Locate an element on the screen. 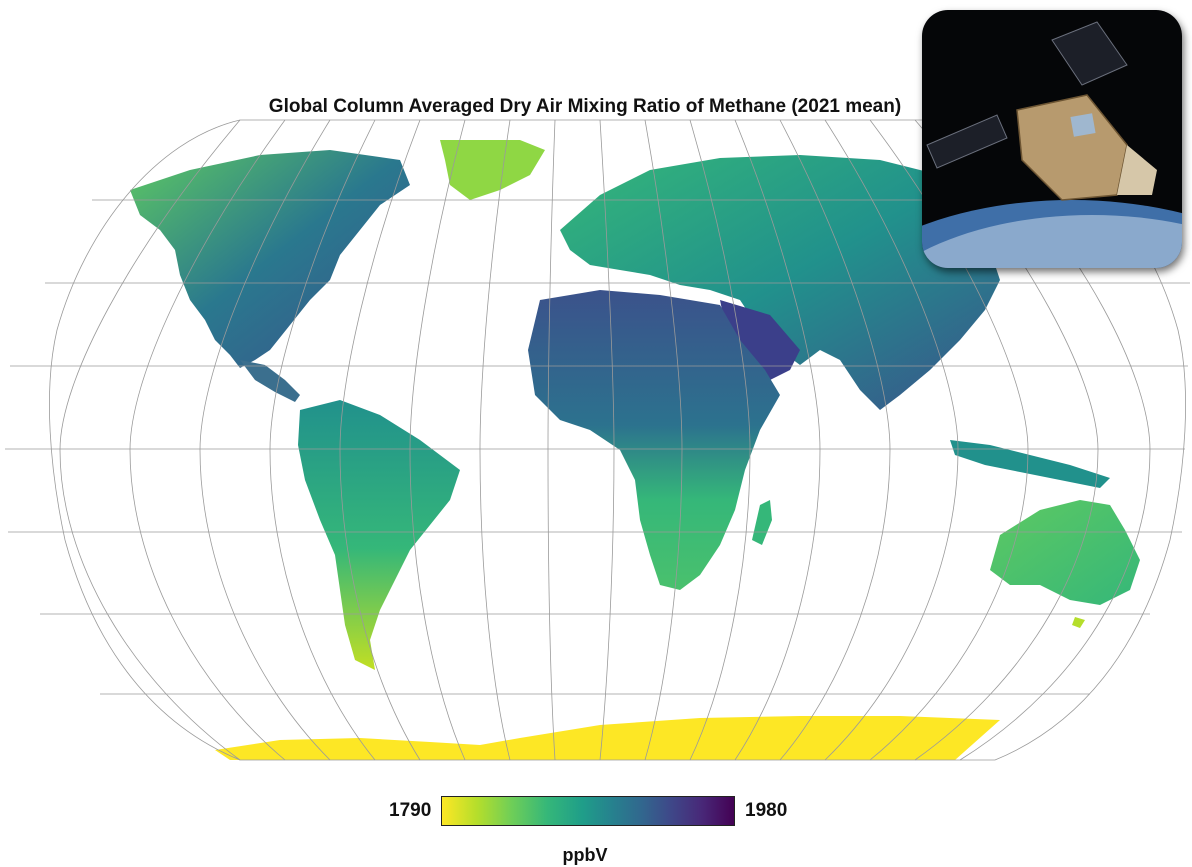 Image resolution: width=1192 pixels, height=867 pixels. landmass-eurasia is located at coordinates (780, 282).